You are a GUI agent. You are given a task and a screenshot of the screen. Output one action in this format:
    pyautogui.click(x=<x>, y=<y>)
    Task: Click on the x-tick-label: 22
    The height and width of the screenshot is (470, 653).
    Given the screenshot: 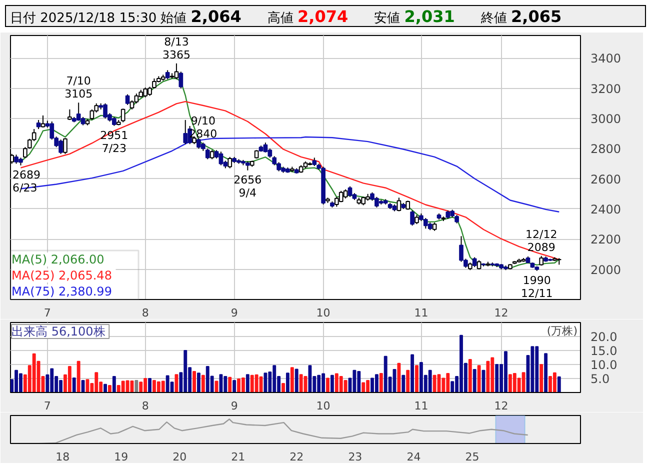 What is the action you would take?
    pyautogui.click(x=297, y=457)
    